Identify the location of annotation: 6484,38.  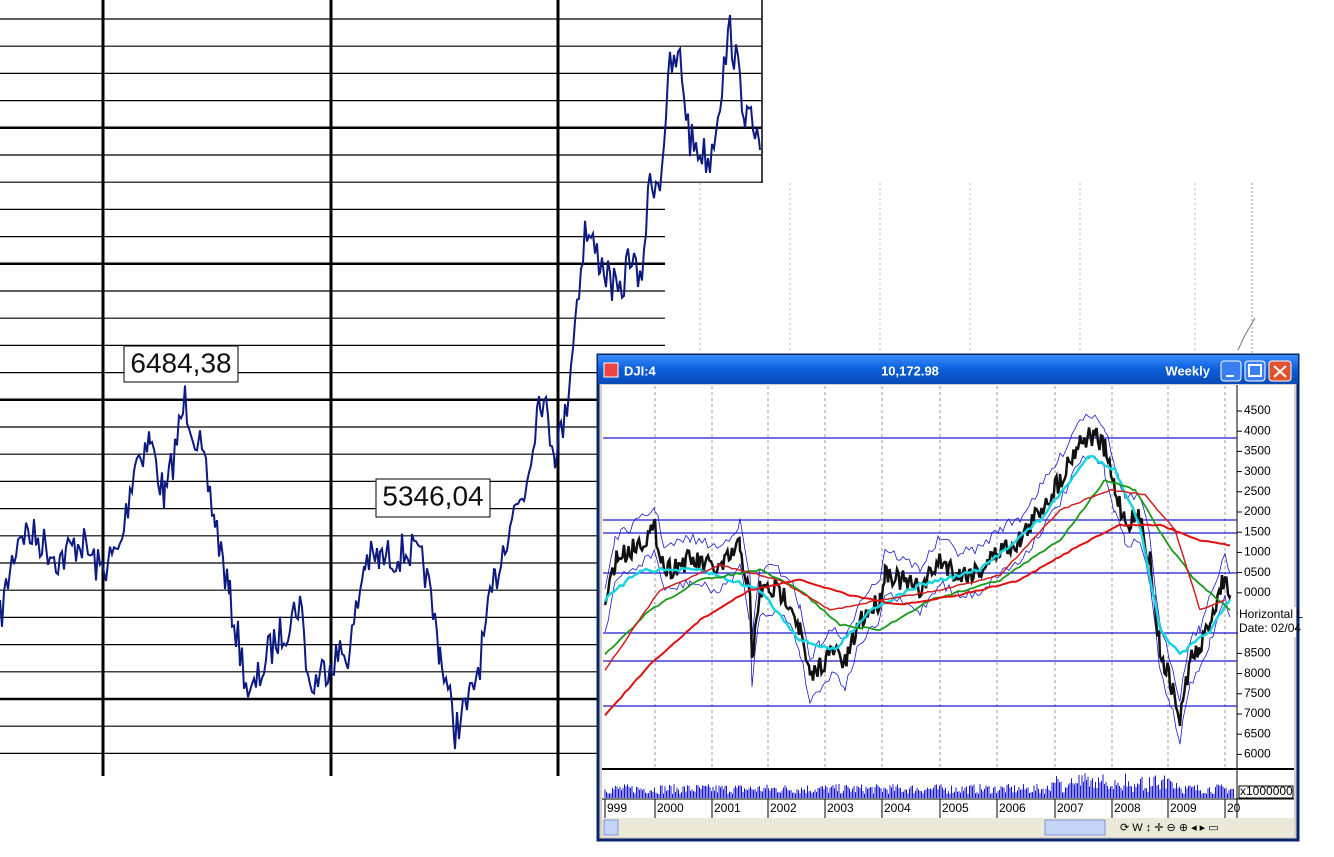
(180, 362).